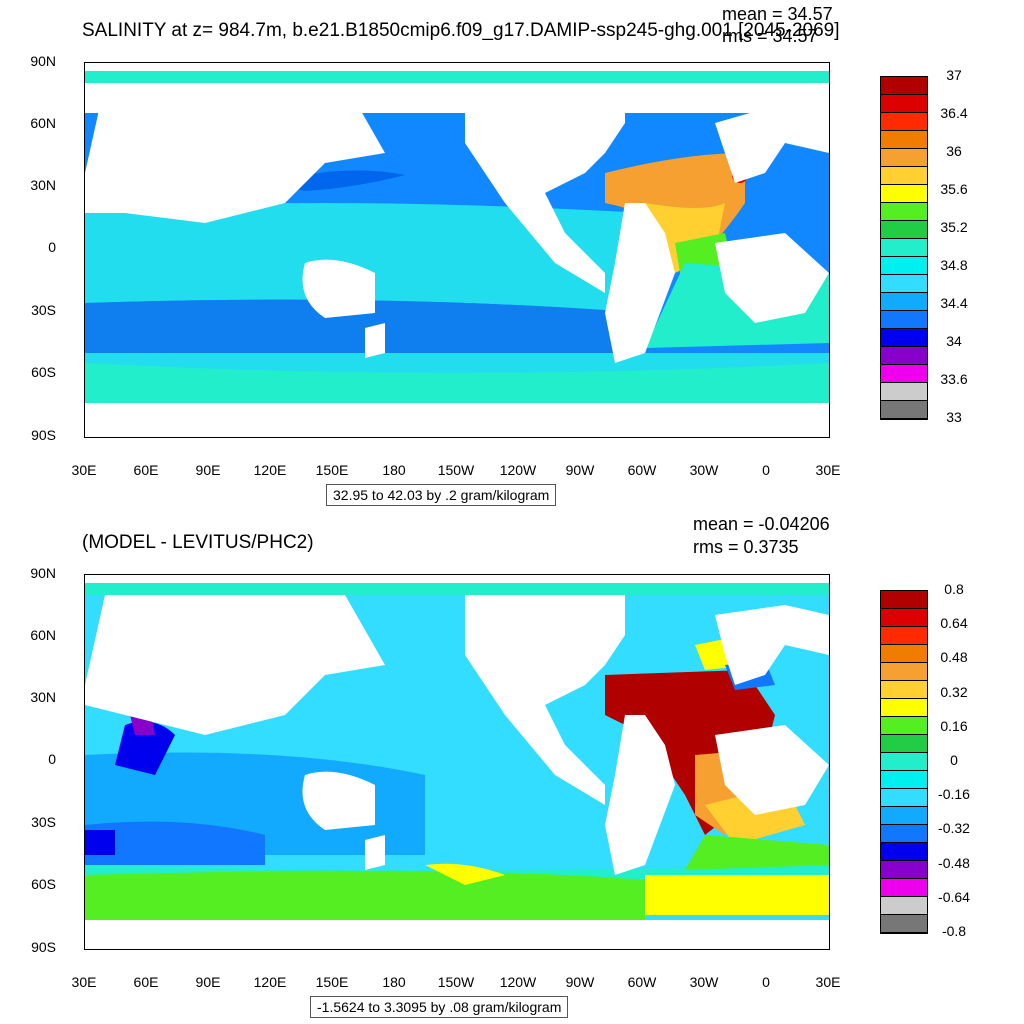 The width and height of the screenshot is (1024, 1024). Describe the element at coordinates (770, 36) in the screenshot. I see `rms-stat: rms = 34.57` at that location.